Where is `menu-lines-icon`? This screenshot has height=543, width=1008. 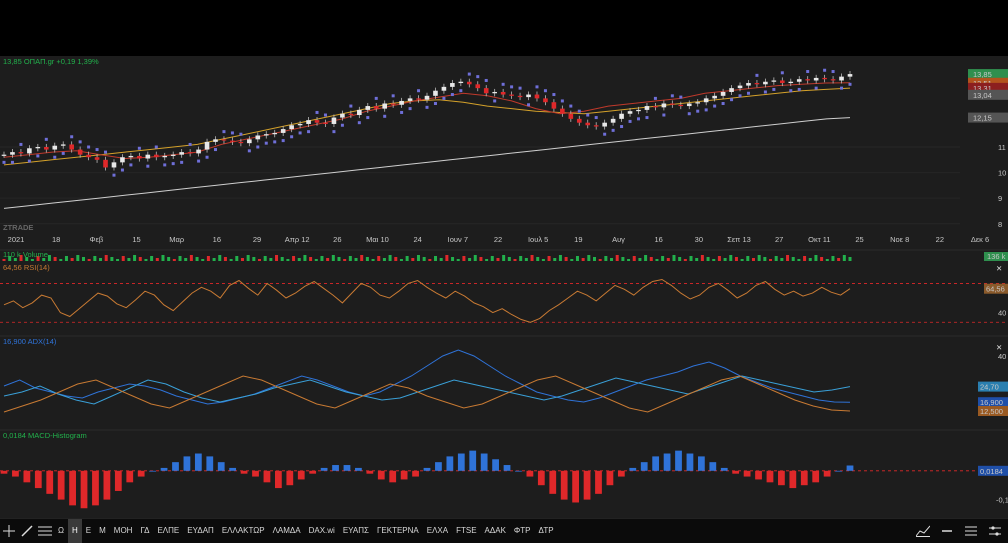 menu-lines-icon is located at coordinates (45, 531).